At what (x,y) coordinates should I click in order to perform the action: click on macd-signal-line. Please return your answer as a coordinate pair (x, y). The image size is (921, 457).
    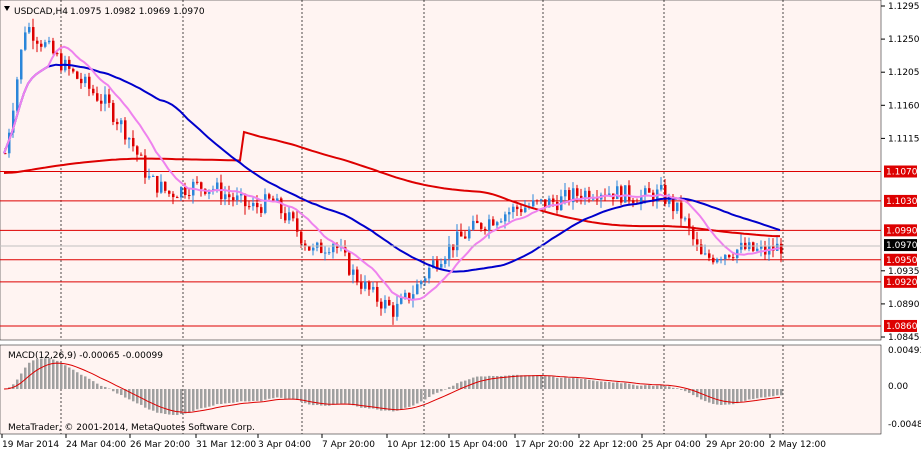
    Looking at the image, I should click on (392, 387).